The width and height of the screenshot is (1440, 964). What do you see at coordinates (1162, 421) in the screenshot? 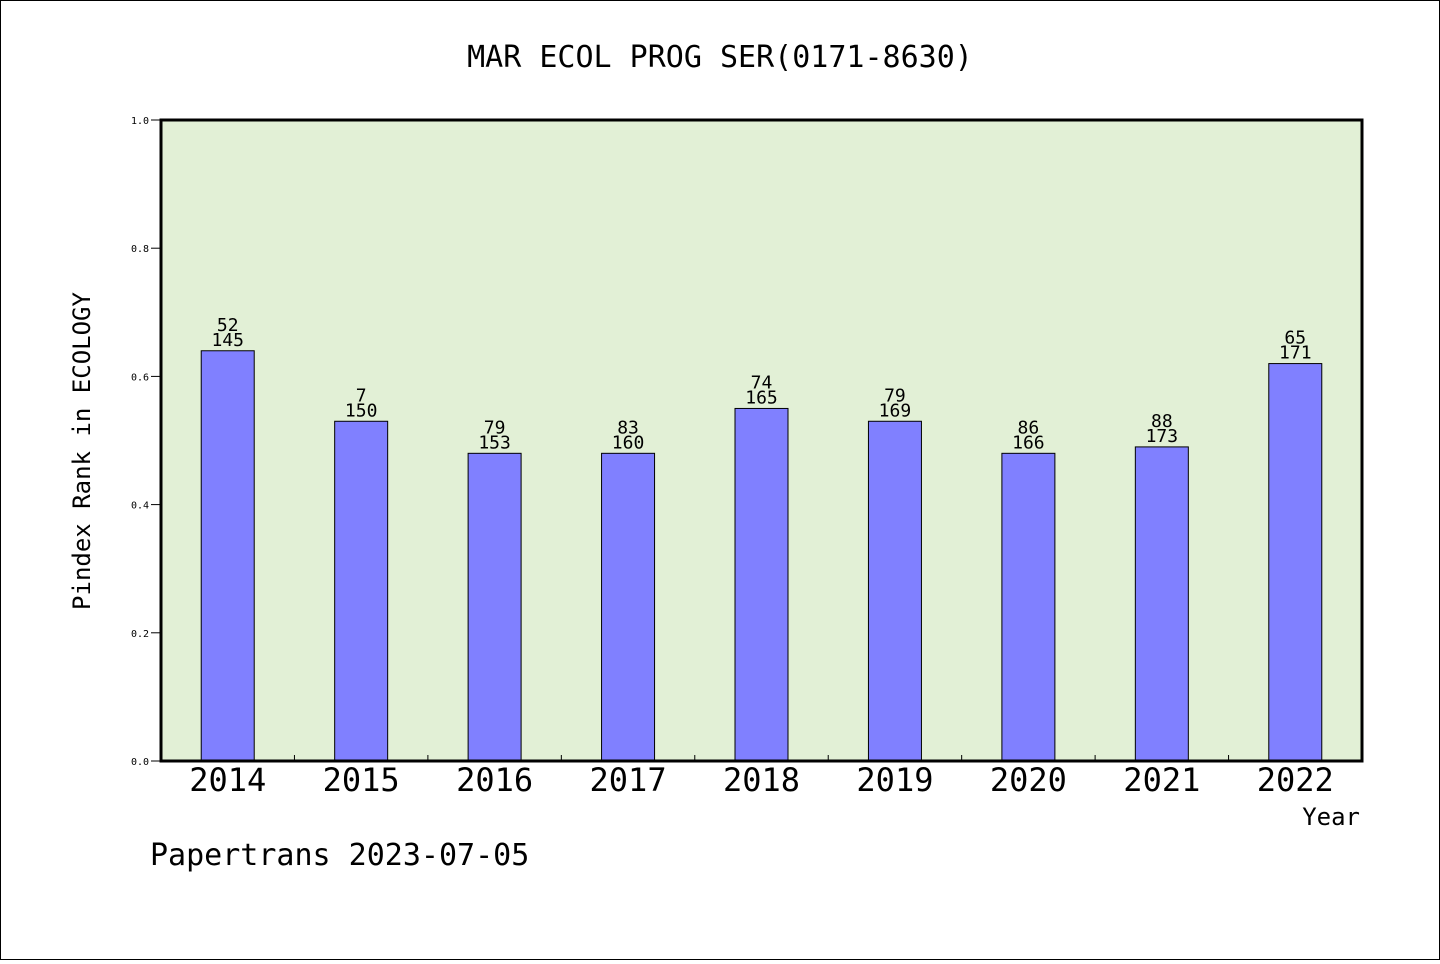
I see `bar-rank-label: 88` at bounding box center [1162, 421].